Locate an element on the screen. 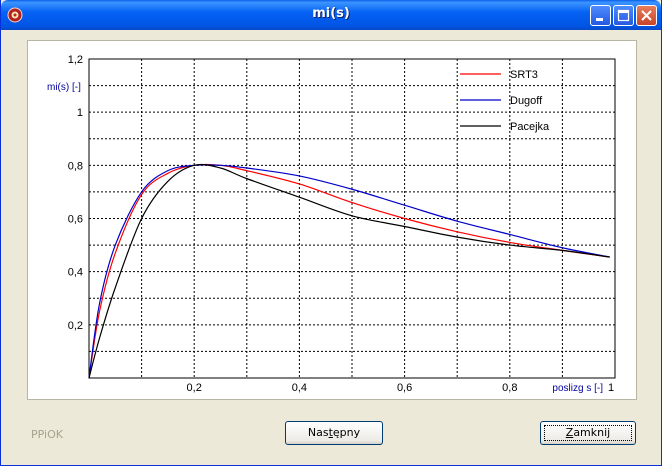  app-icon is located at coordinates (15, 15).